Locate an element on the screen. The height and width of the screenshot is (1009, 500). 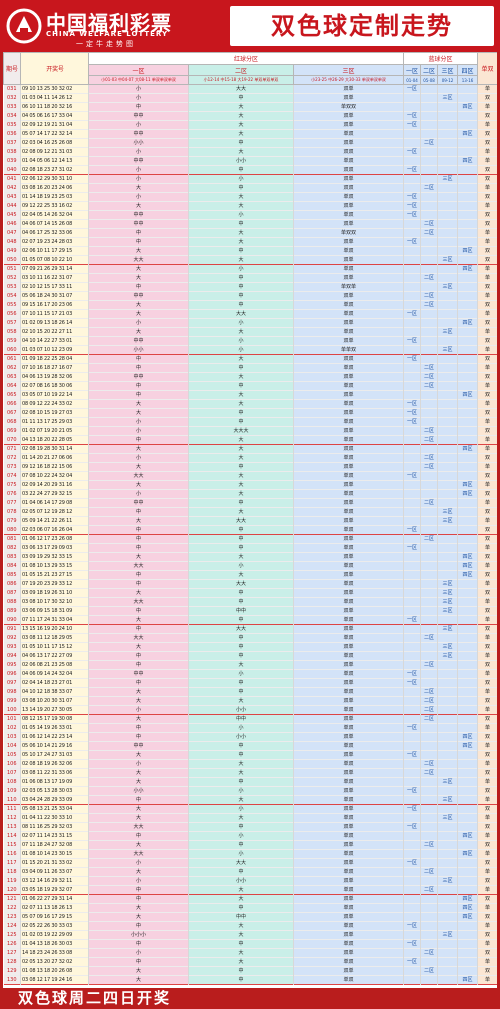
table-row: 036 05 07 14 17 22 32 14 中中大单双 四区双 is located at coordinates (250, 134).